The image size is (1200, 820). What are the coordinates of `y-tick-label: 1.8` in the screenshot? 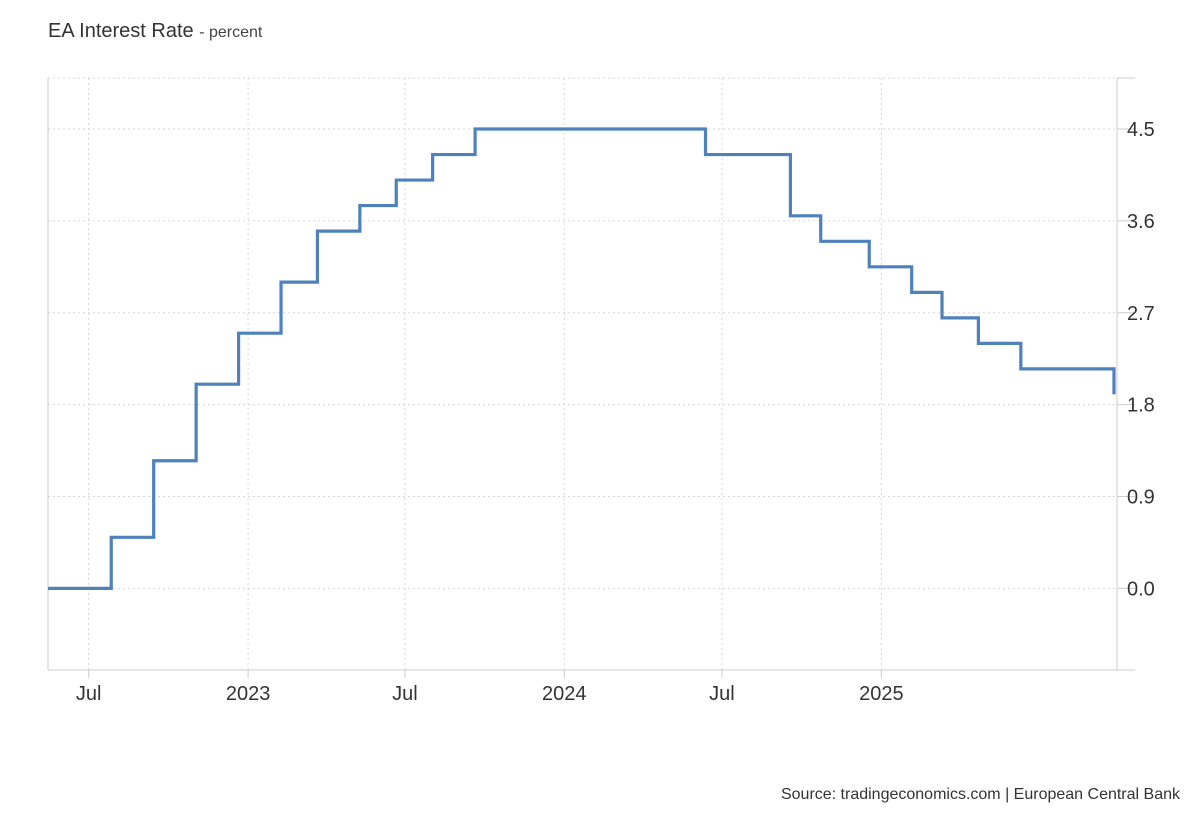 It's located at (1141, 406).